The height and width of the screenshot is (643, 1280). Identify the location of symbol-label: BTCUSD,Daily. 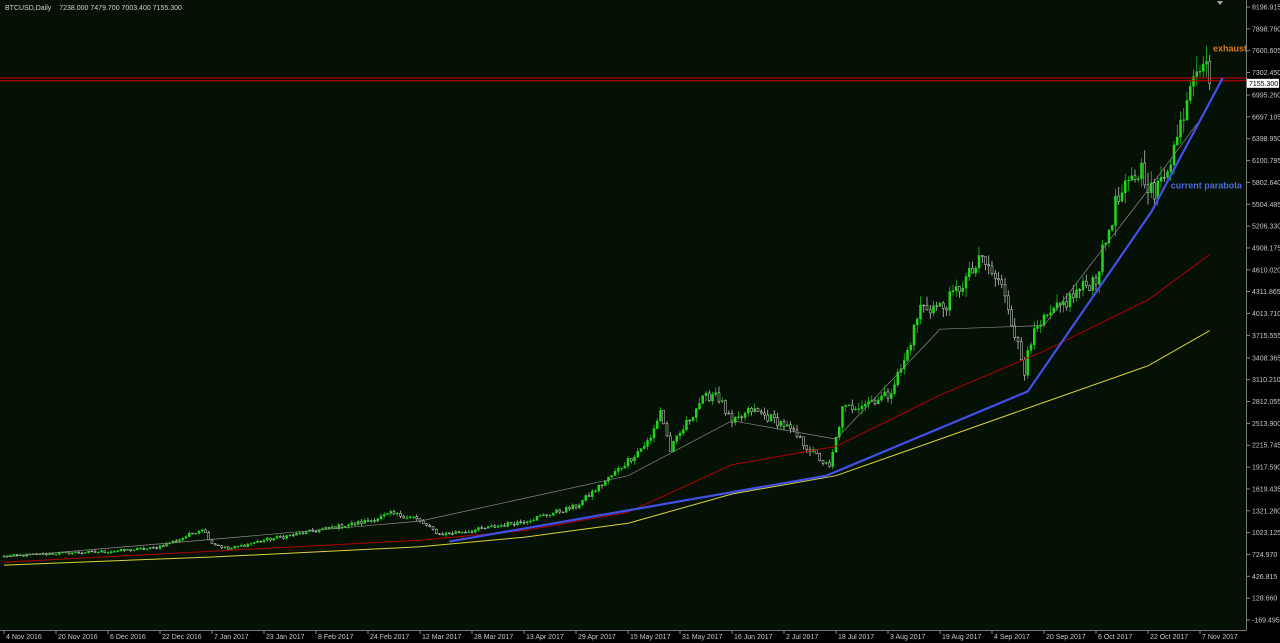
(28, 8).